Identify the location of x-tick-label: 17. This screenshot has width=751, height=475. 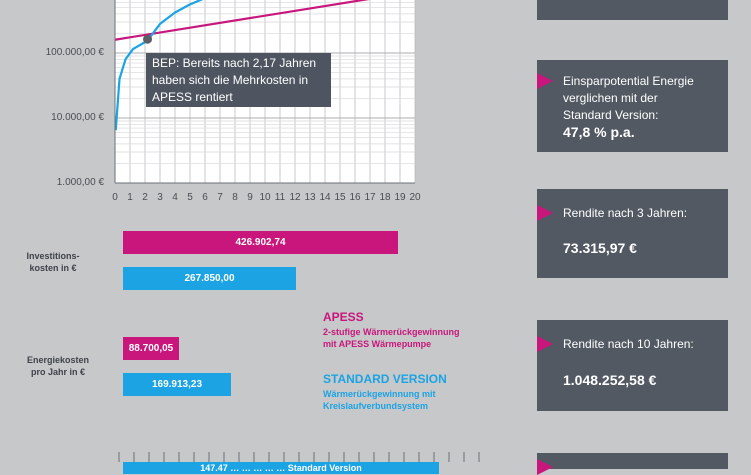
(370, 197).